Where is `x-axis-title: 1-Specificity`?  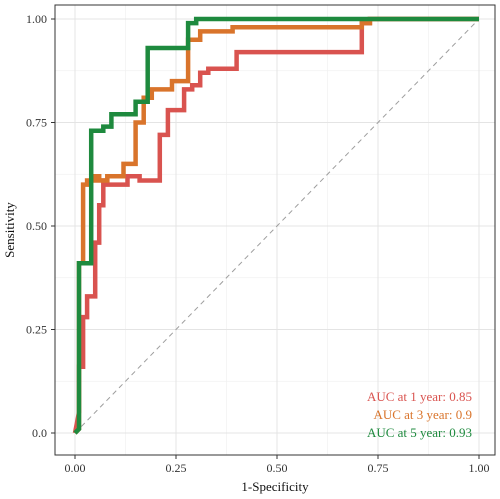
x-axis-title: 1-Specificity is located at coordinates (275, 486).